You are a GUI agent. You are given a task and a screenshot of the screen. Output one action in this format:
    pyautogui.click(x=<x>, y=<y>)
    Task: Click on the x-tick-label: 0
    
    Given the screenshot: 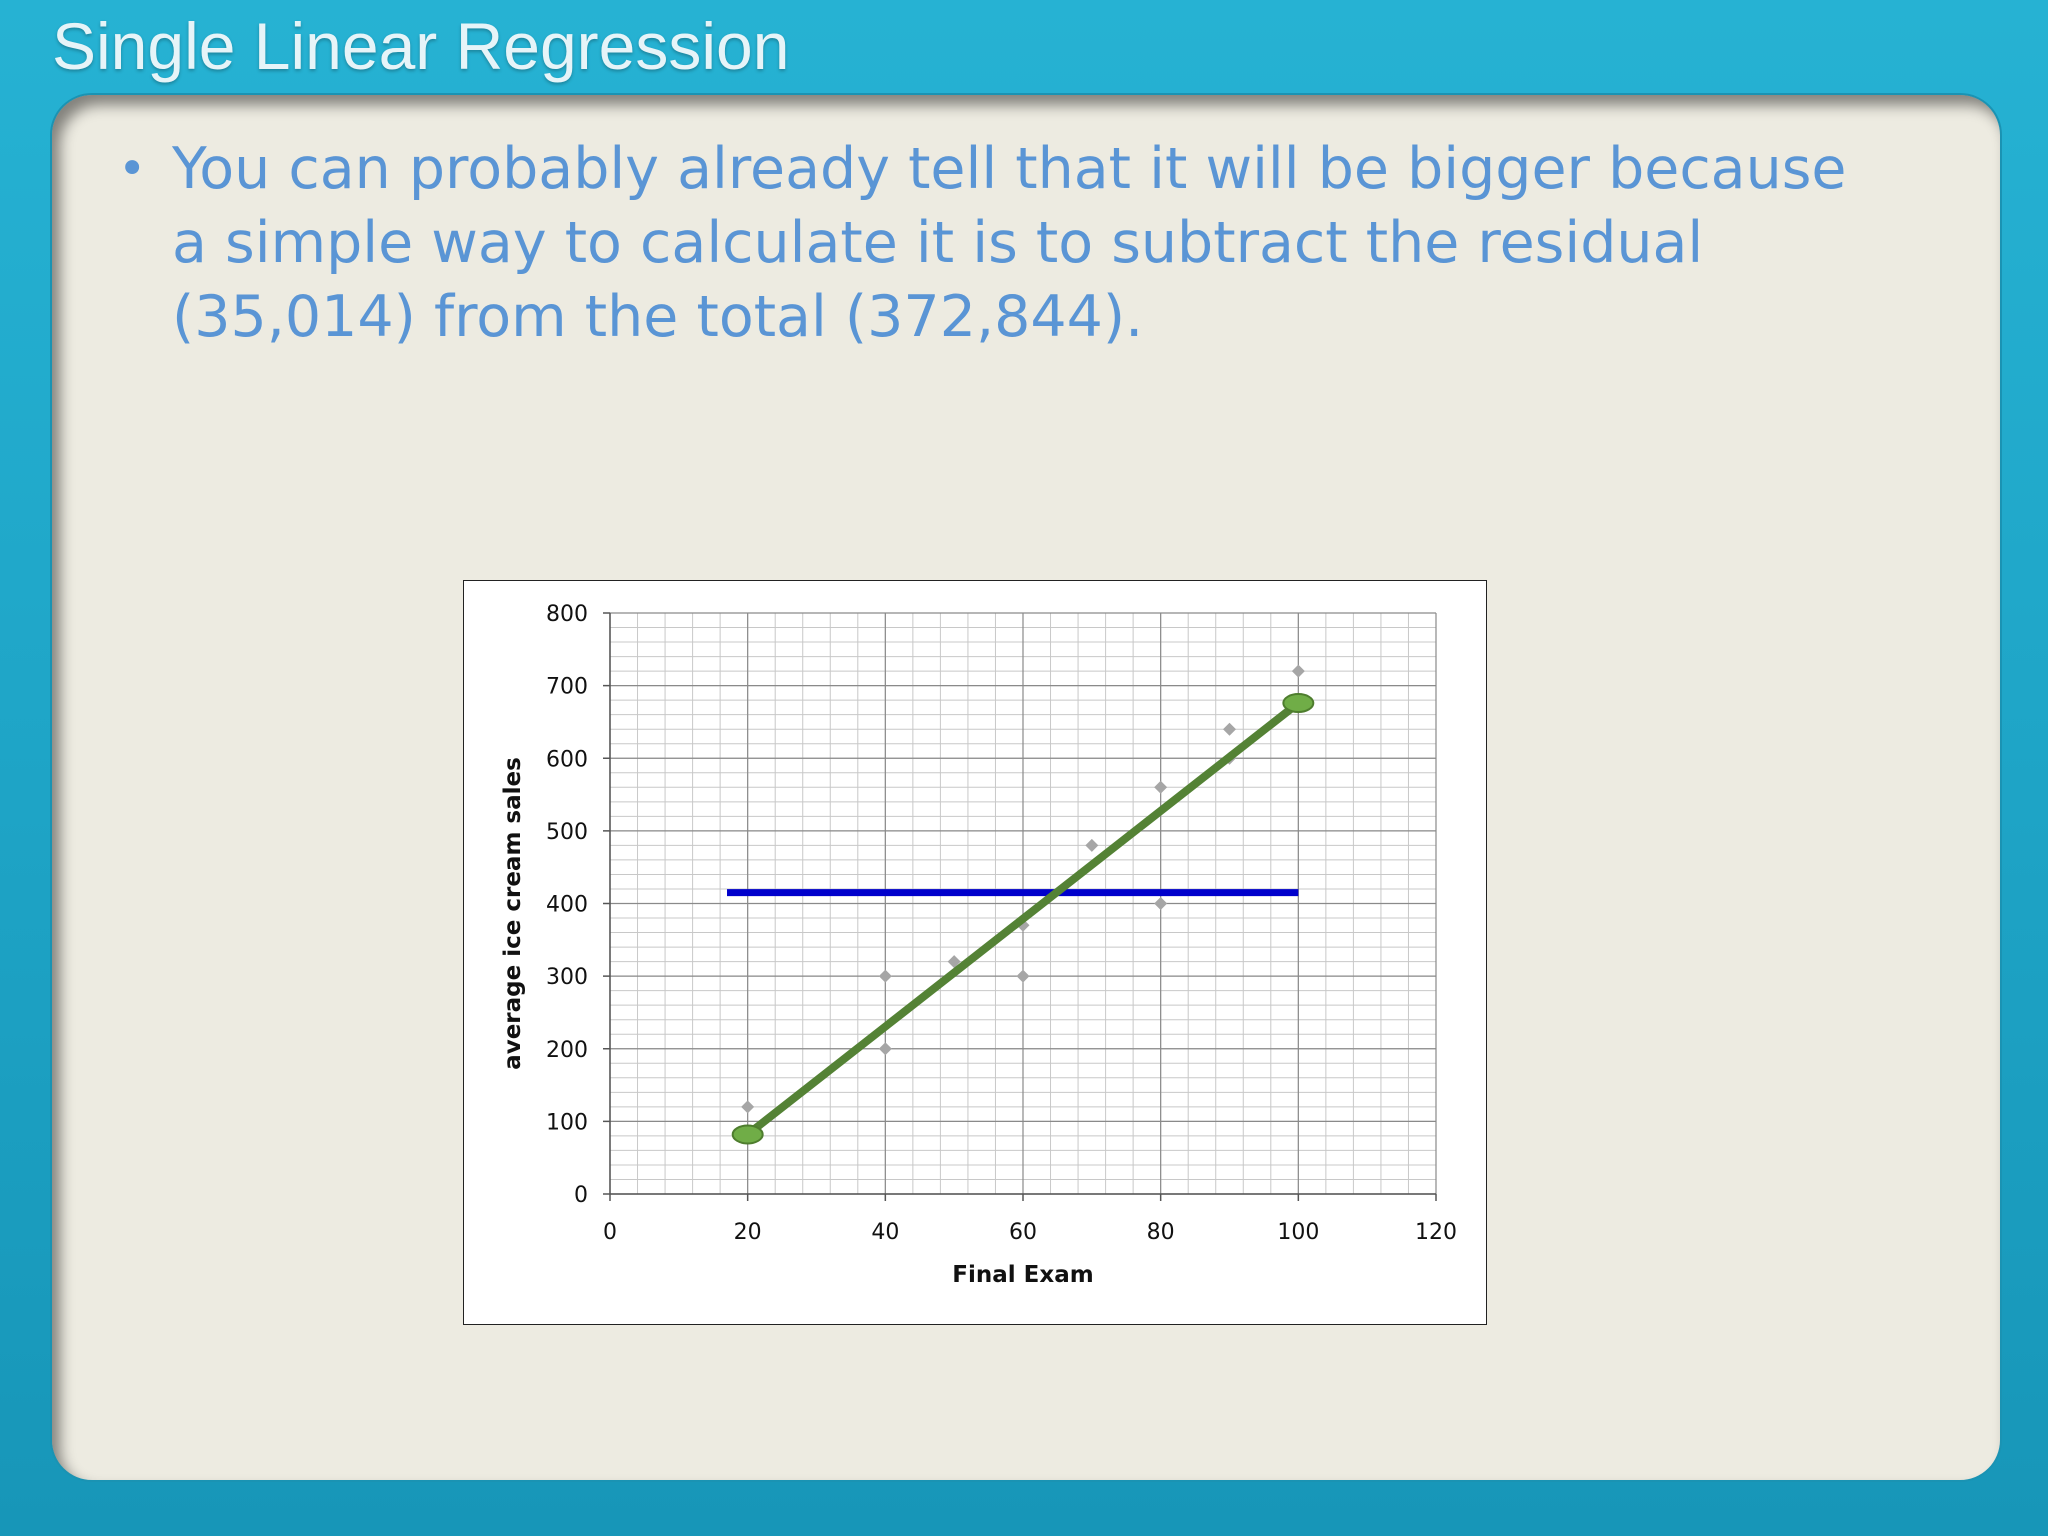 What is the action you would take?
    pyautogui.click(x=610, y=1232)
    